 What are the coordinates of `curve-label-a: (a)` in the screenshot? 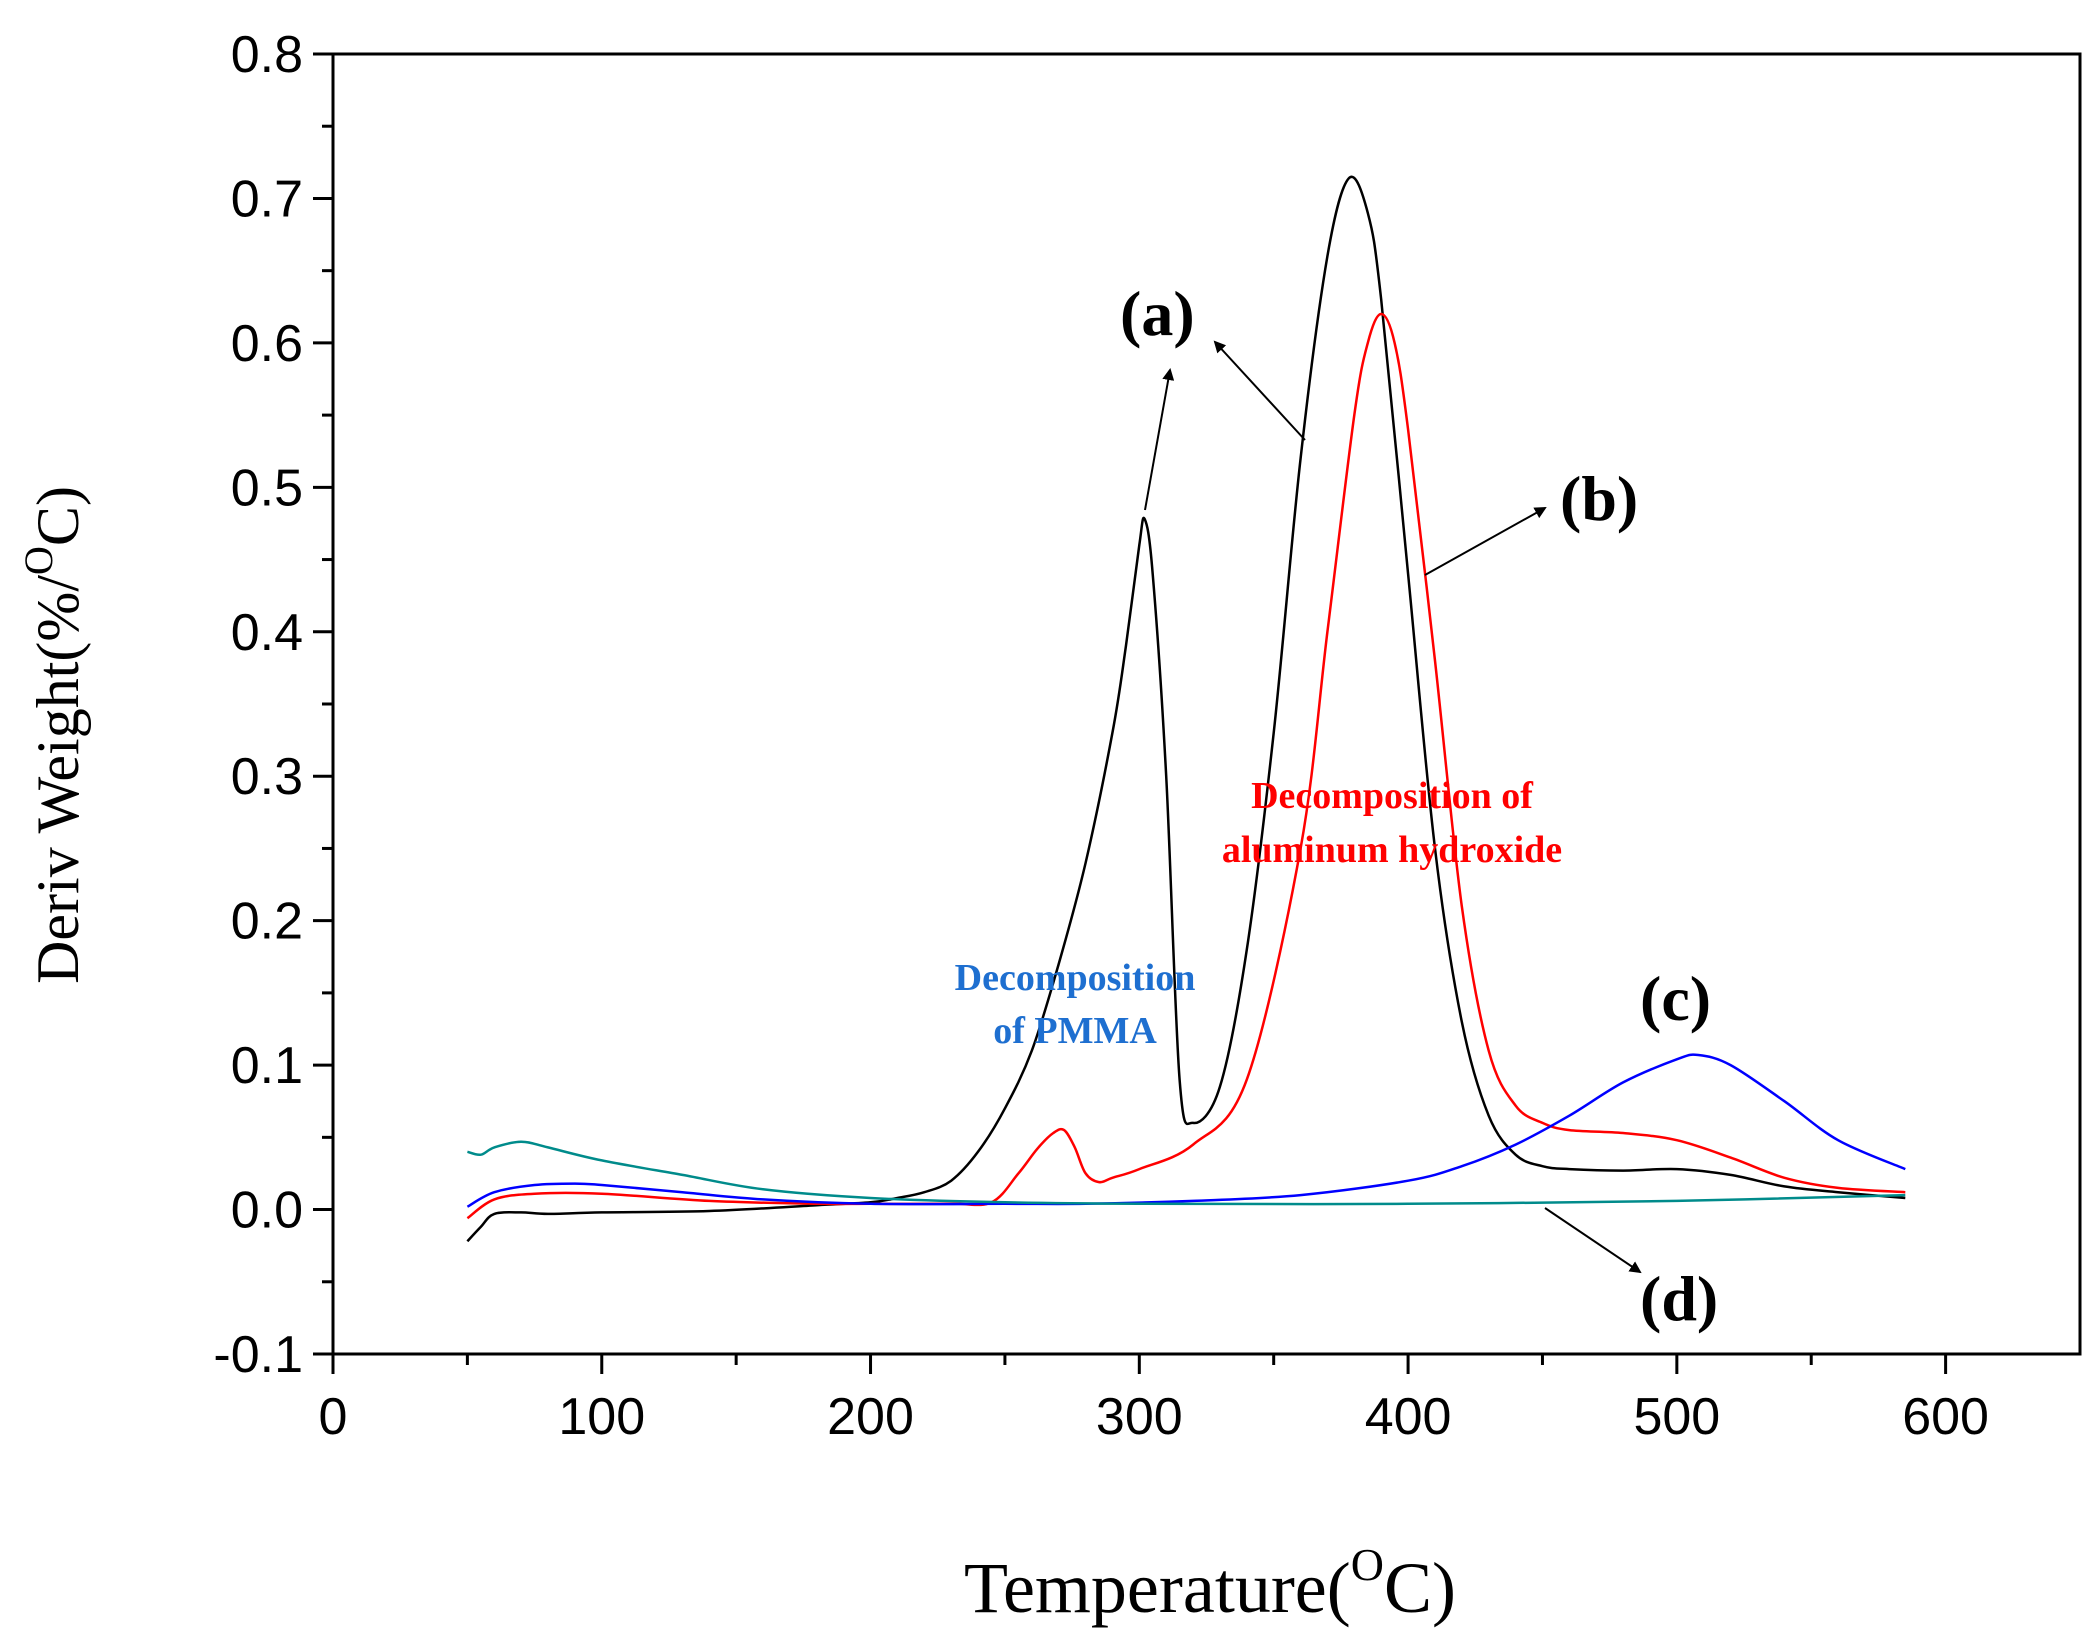 It's located at (1157, 313).